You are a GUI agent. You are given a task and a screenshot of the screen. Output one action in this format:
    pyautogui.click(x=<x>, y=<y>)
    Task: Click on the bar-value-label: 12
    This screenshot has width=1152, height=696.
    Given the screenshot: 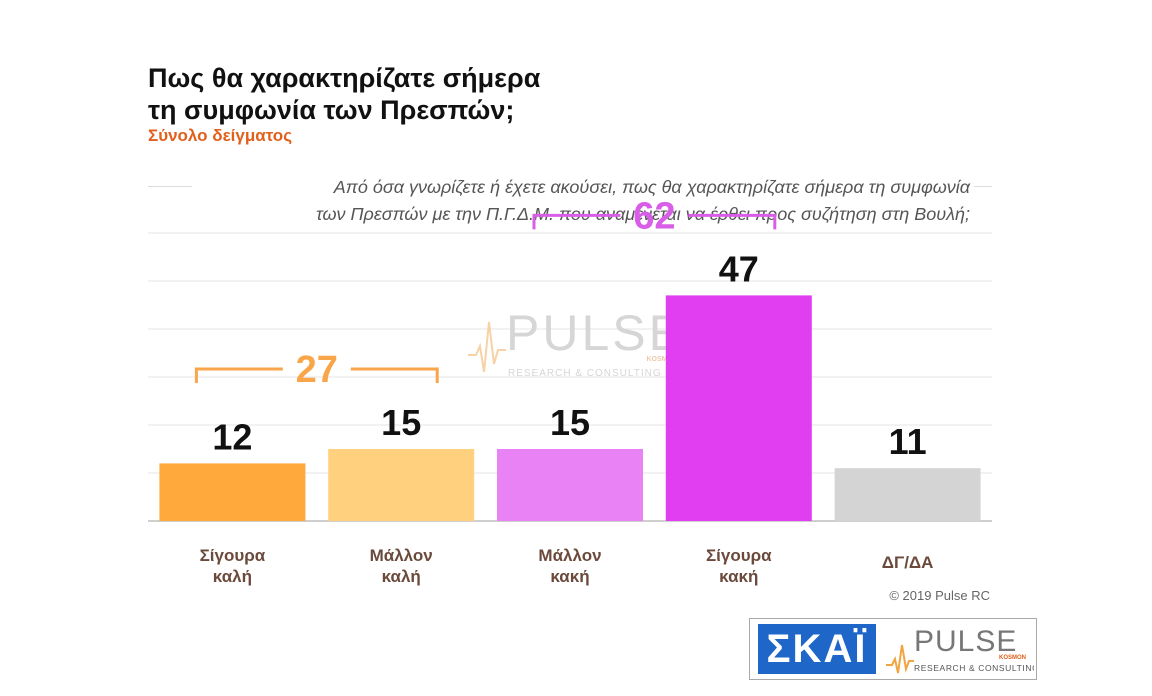 What is the action you would take?
    pyautogui.click(x=232, y=436)
    